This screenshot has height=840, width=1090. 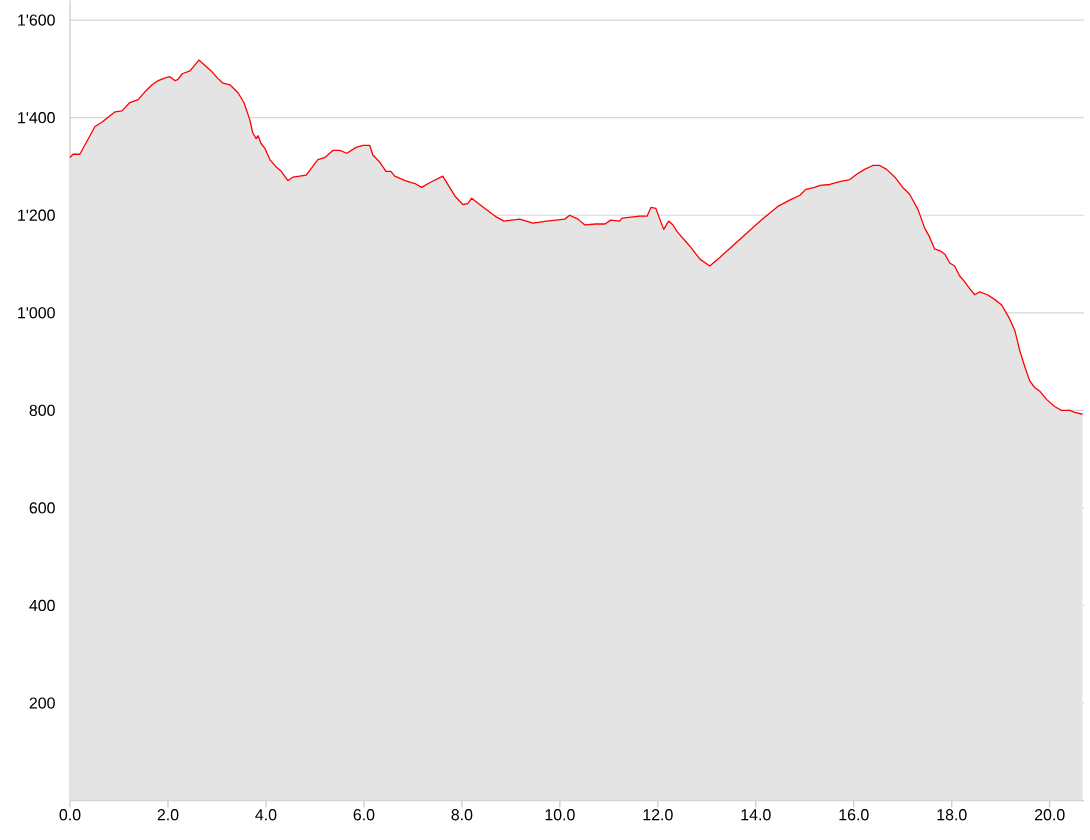 What do you see at coordinates (462, 815) in the screenshot?
I see `x-tick-label: 8.0` at bounding box center [462, 815].